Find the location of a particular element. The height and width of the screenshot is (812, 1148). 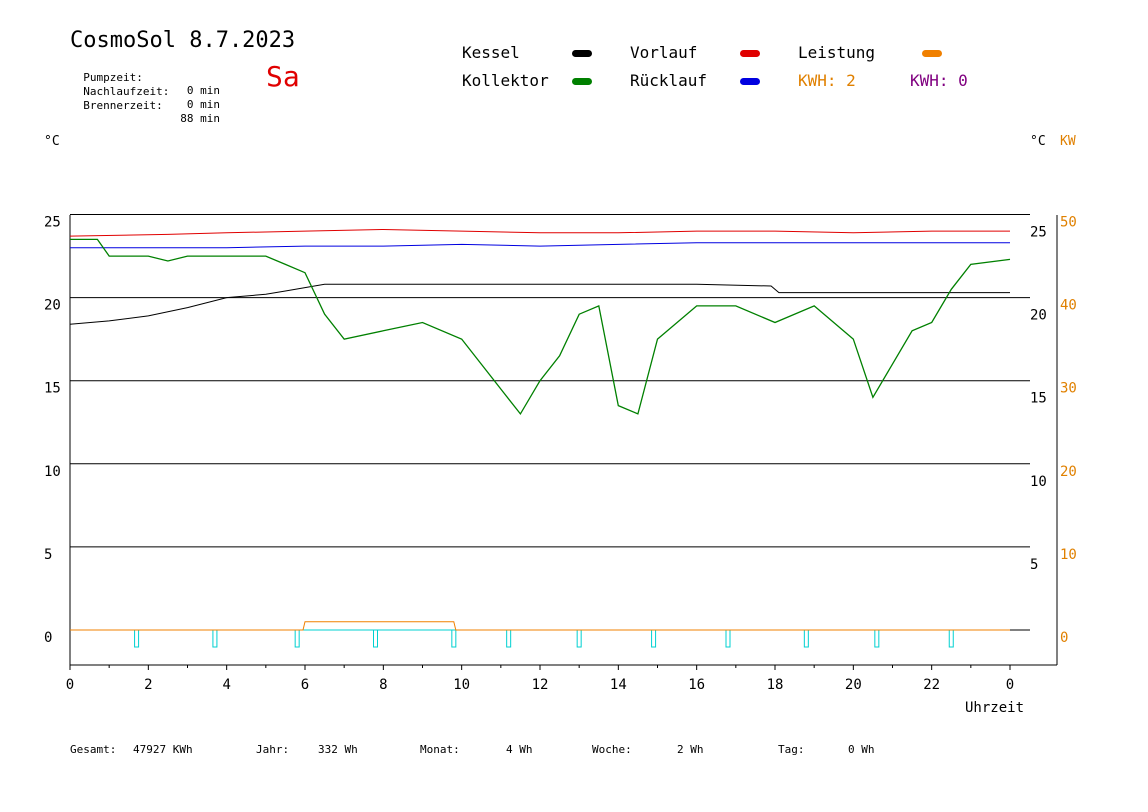

right-tick-label: 10 is located at coordinates (1038, 482).